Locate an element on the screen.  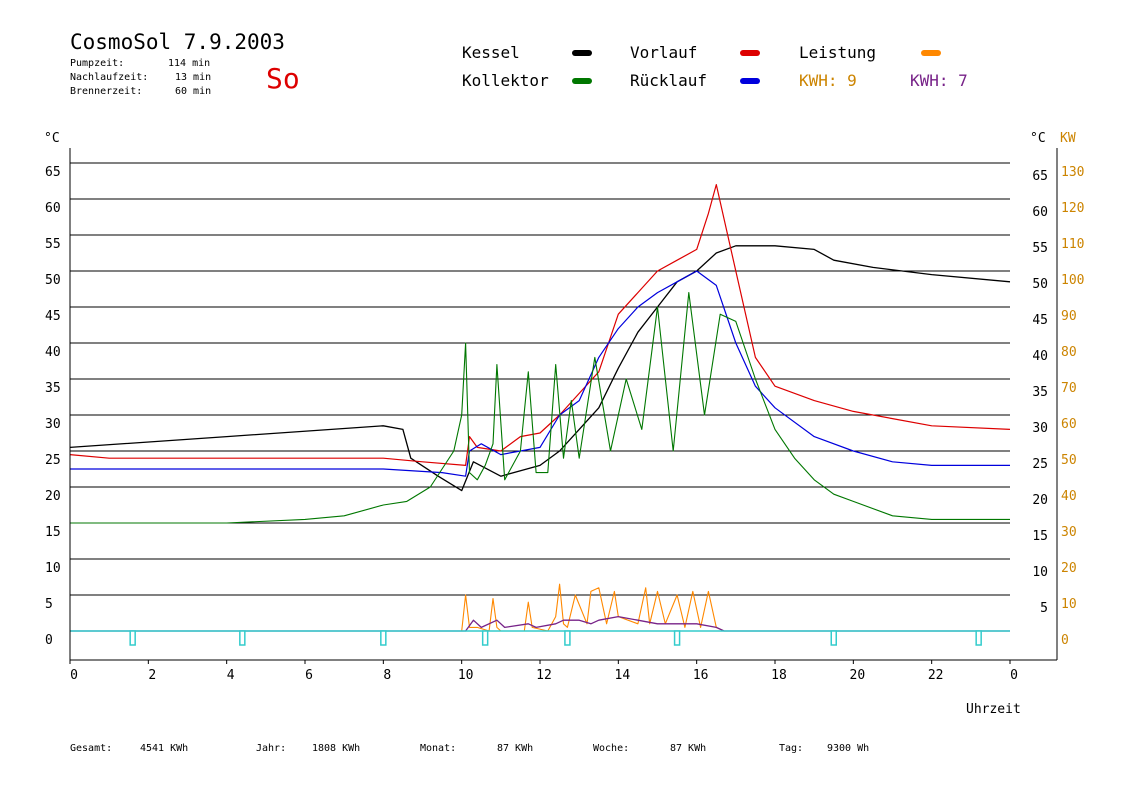
y-right2-tick-label: 10 is located at coordinates (1069, 604).